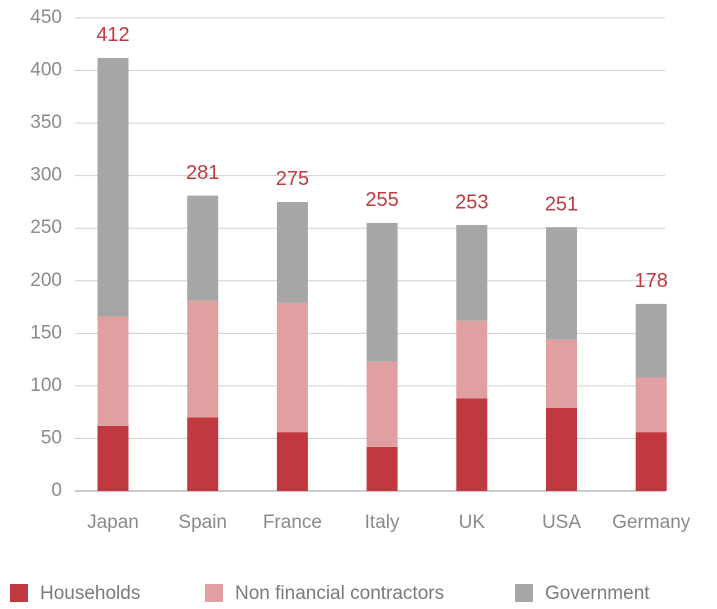  What do you see at coordinates (113, 522) in the screenshot?
I see `x-tick-label: Japan` at bounding box center [113, 522].